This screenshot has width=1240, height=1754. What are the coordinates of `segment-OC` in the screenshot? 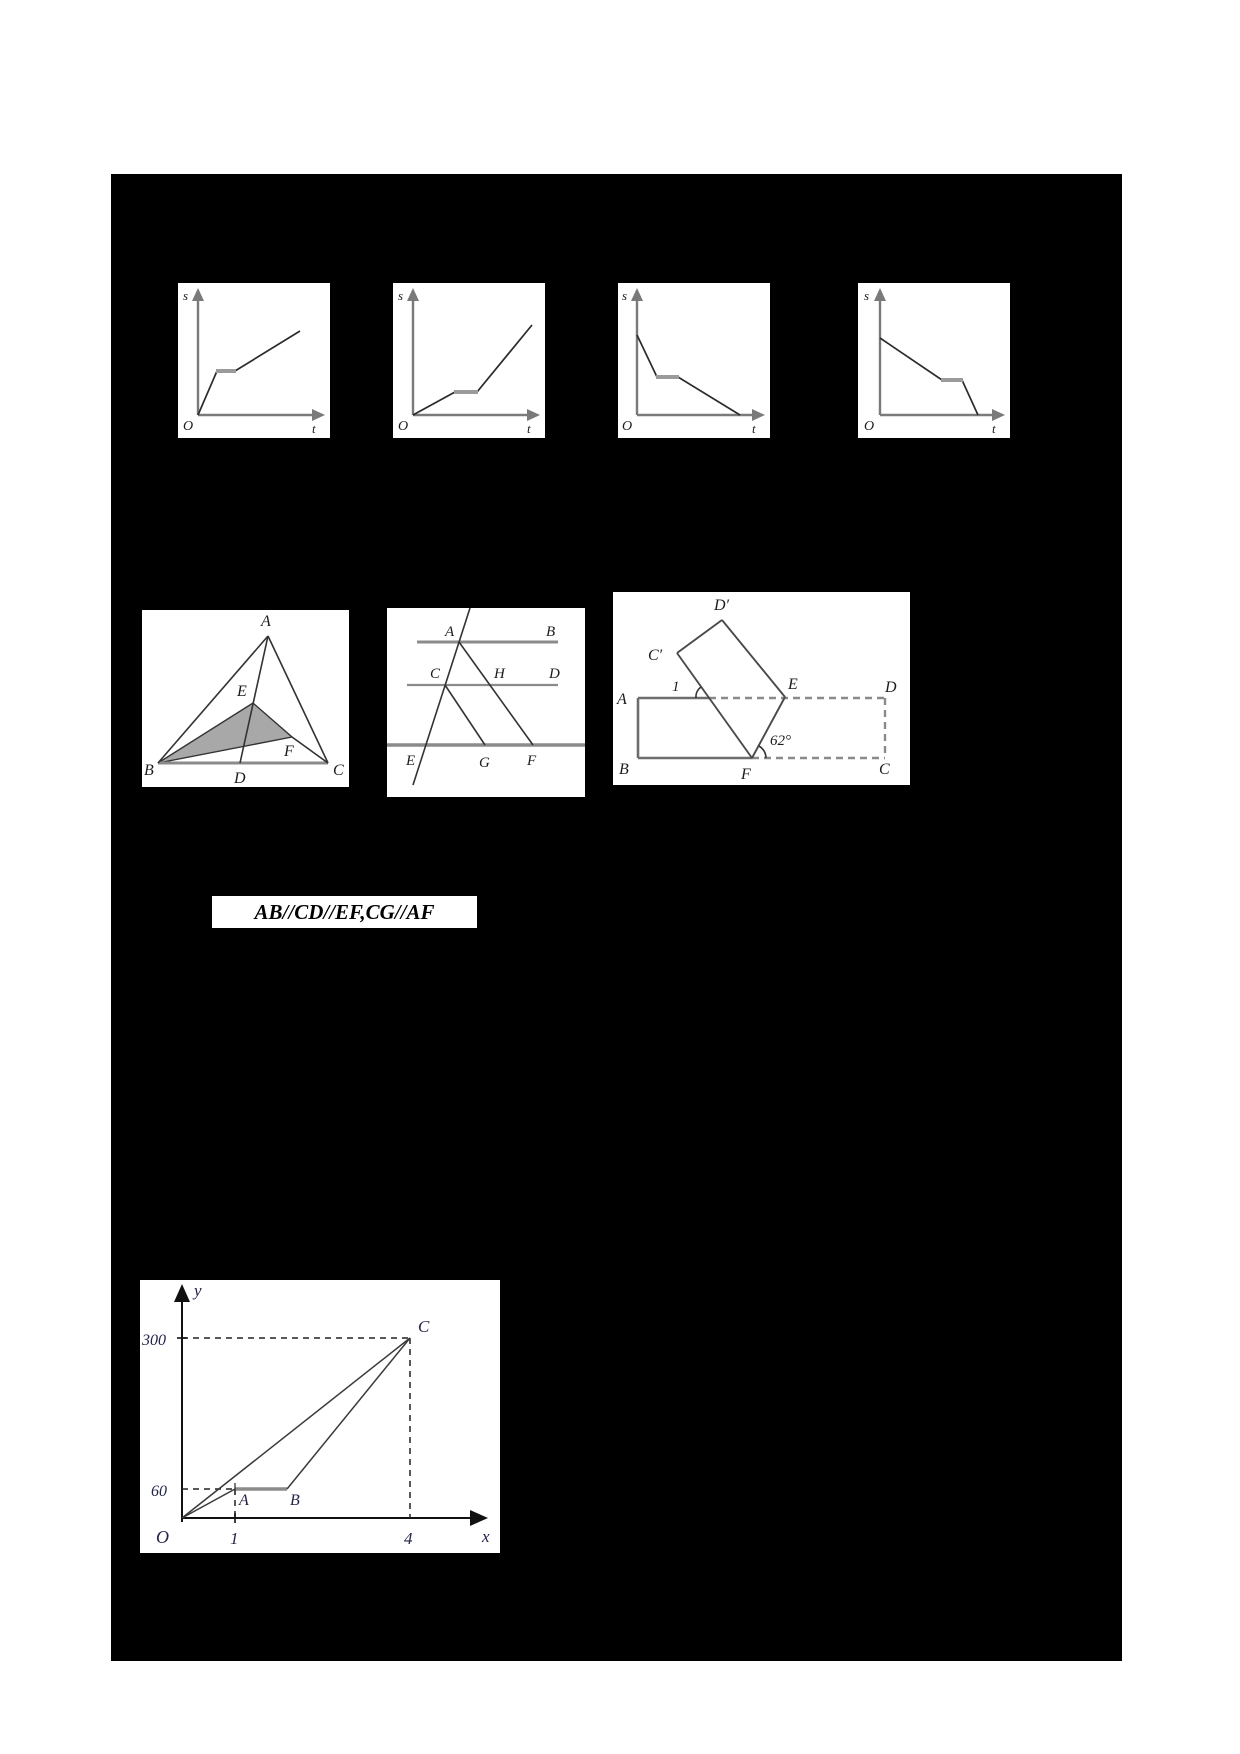 It's located at (296, 1428).